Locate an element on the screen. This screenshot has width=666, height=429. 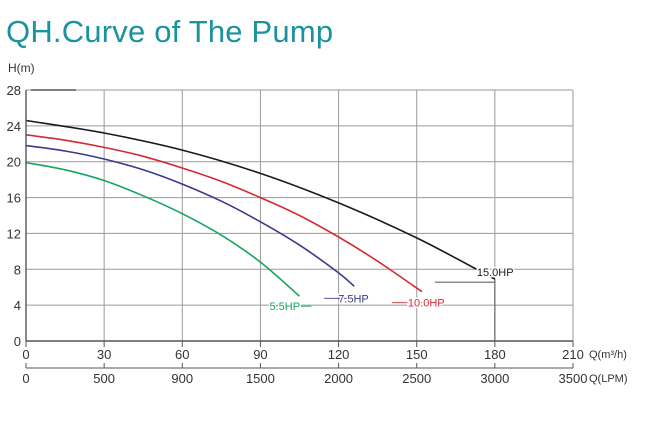
x-tick-label: 210 is located at coordinates (573, 354).